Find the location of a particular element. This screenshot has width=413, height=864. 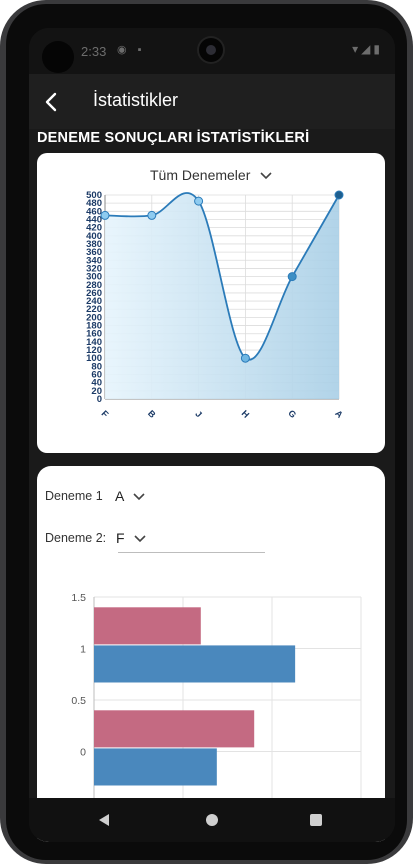

x-tick-label: B is located at coordinates (152, 414).